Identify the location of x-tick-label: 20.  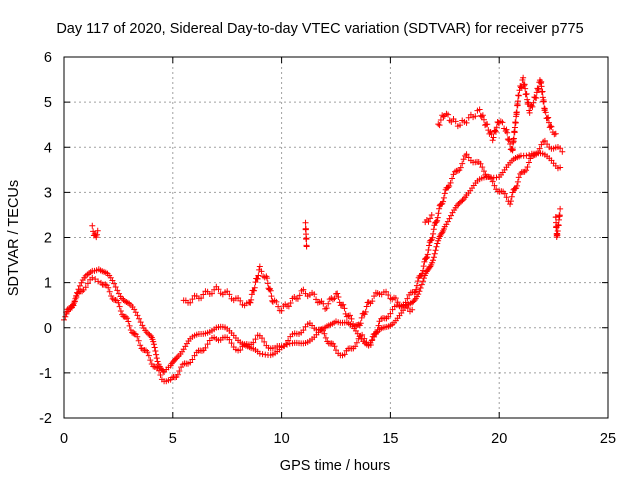
(499, 439).